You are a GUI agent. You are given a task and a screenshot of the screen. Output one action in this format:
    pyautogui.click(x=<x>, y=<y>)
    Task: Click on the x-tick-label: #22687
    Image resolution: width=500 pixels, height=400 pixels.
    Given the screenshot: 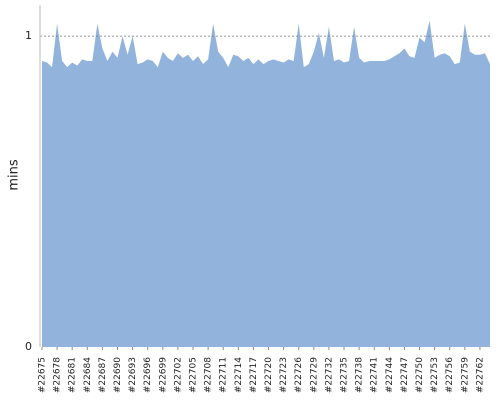 What is the action you would take?
    pyautogui.click(x=103, y=375)
    